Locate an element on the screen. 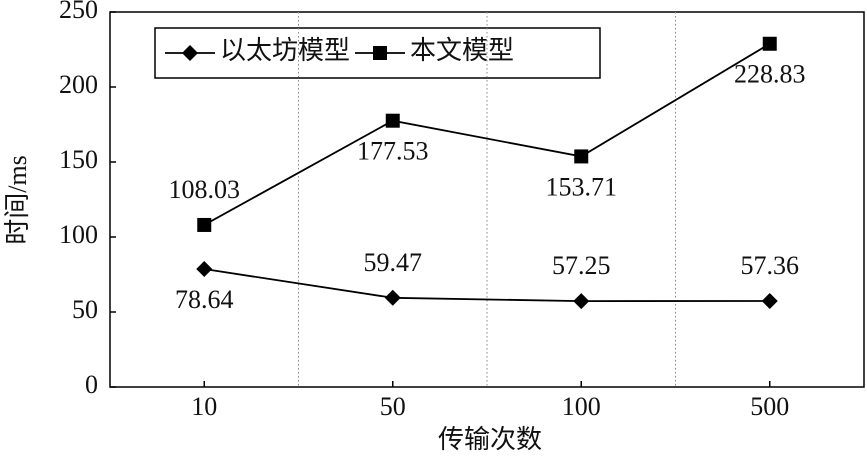 The image size is (867, 463). data-label: 108.03 is located at coordinates (205, 189).